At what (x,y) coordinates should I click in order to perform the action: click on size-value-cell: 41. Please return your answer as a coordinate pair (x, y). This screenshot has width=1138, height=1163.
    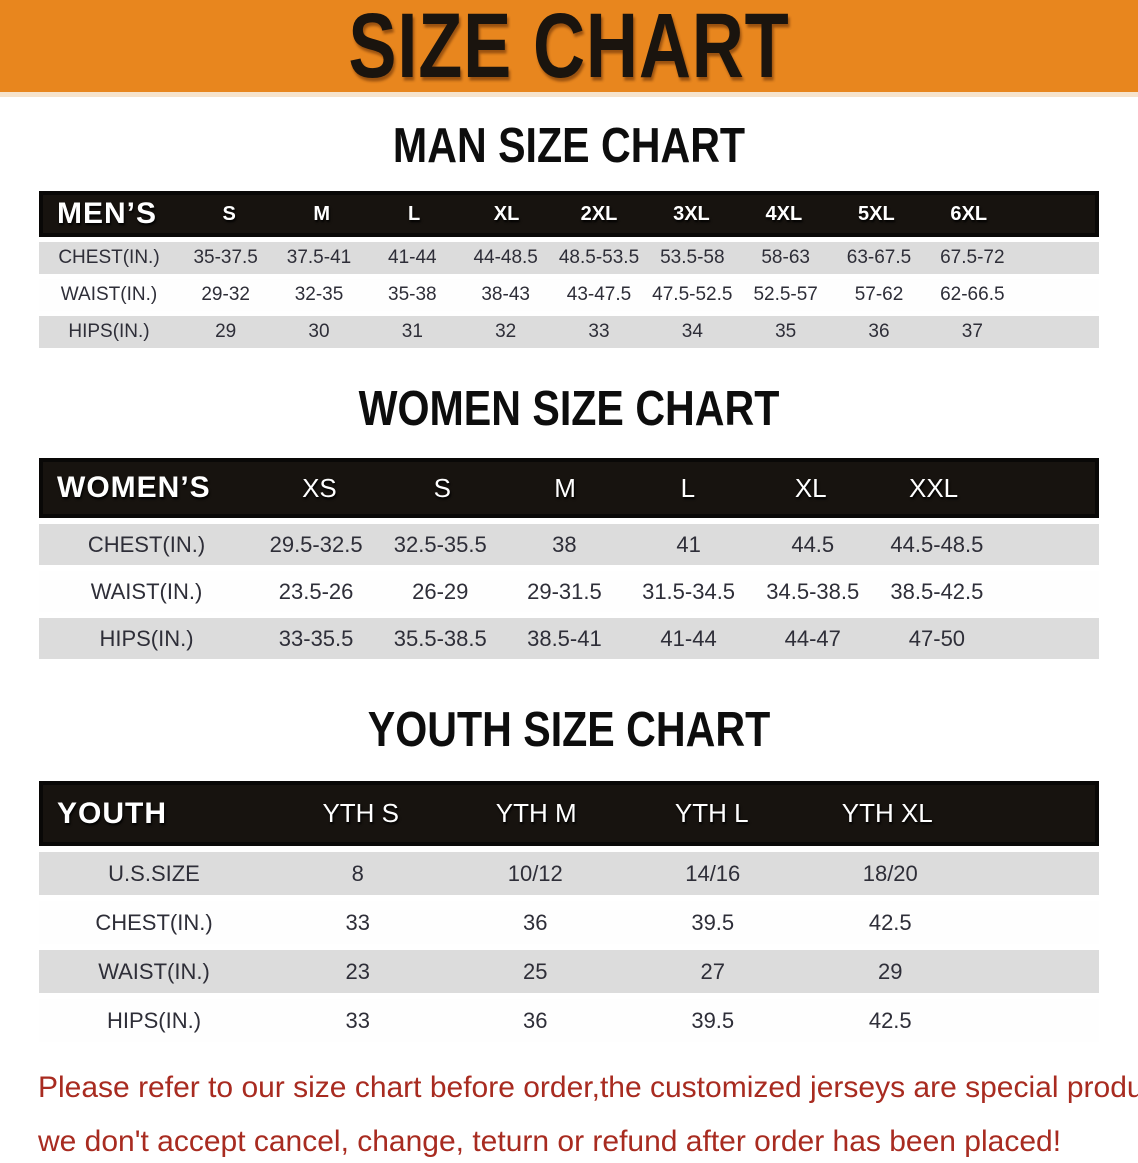
    Looking at the image, I should click on (688, 545).